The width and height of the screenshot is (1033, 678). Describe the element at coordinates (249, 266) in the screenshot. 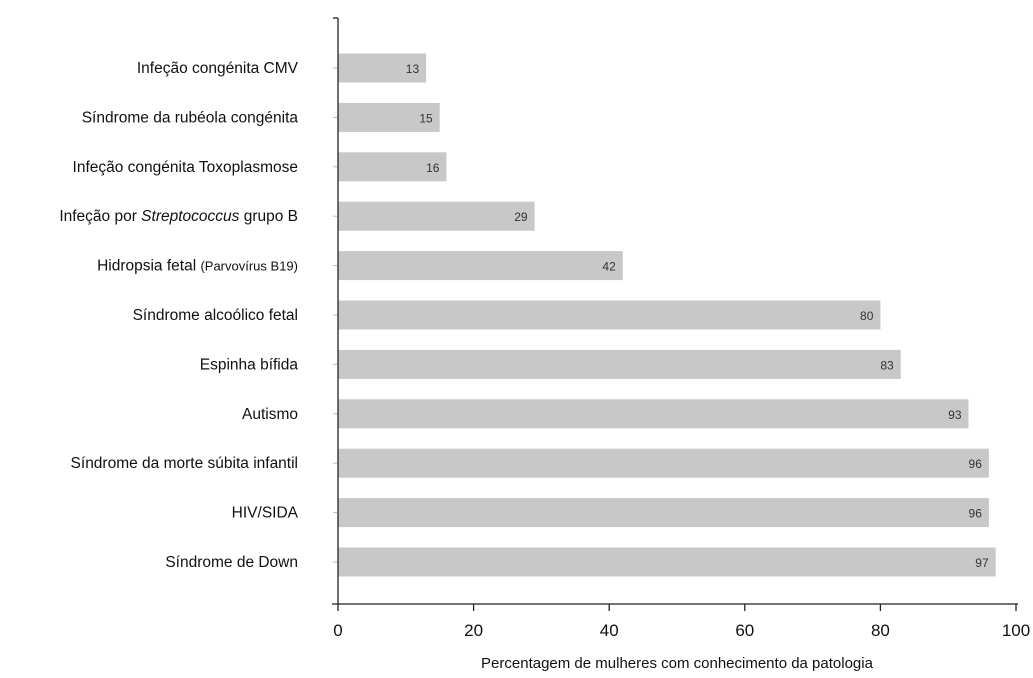

I see `category-label-part: (Parvovírus B19)` at that location.